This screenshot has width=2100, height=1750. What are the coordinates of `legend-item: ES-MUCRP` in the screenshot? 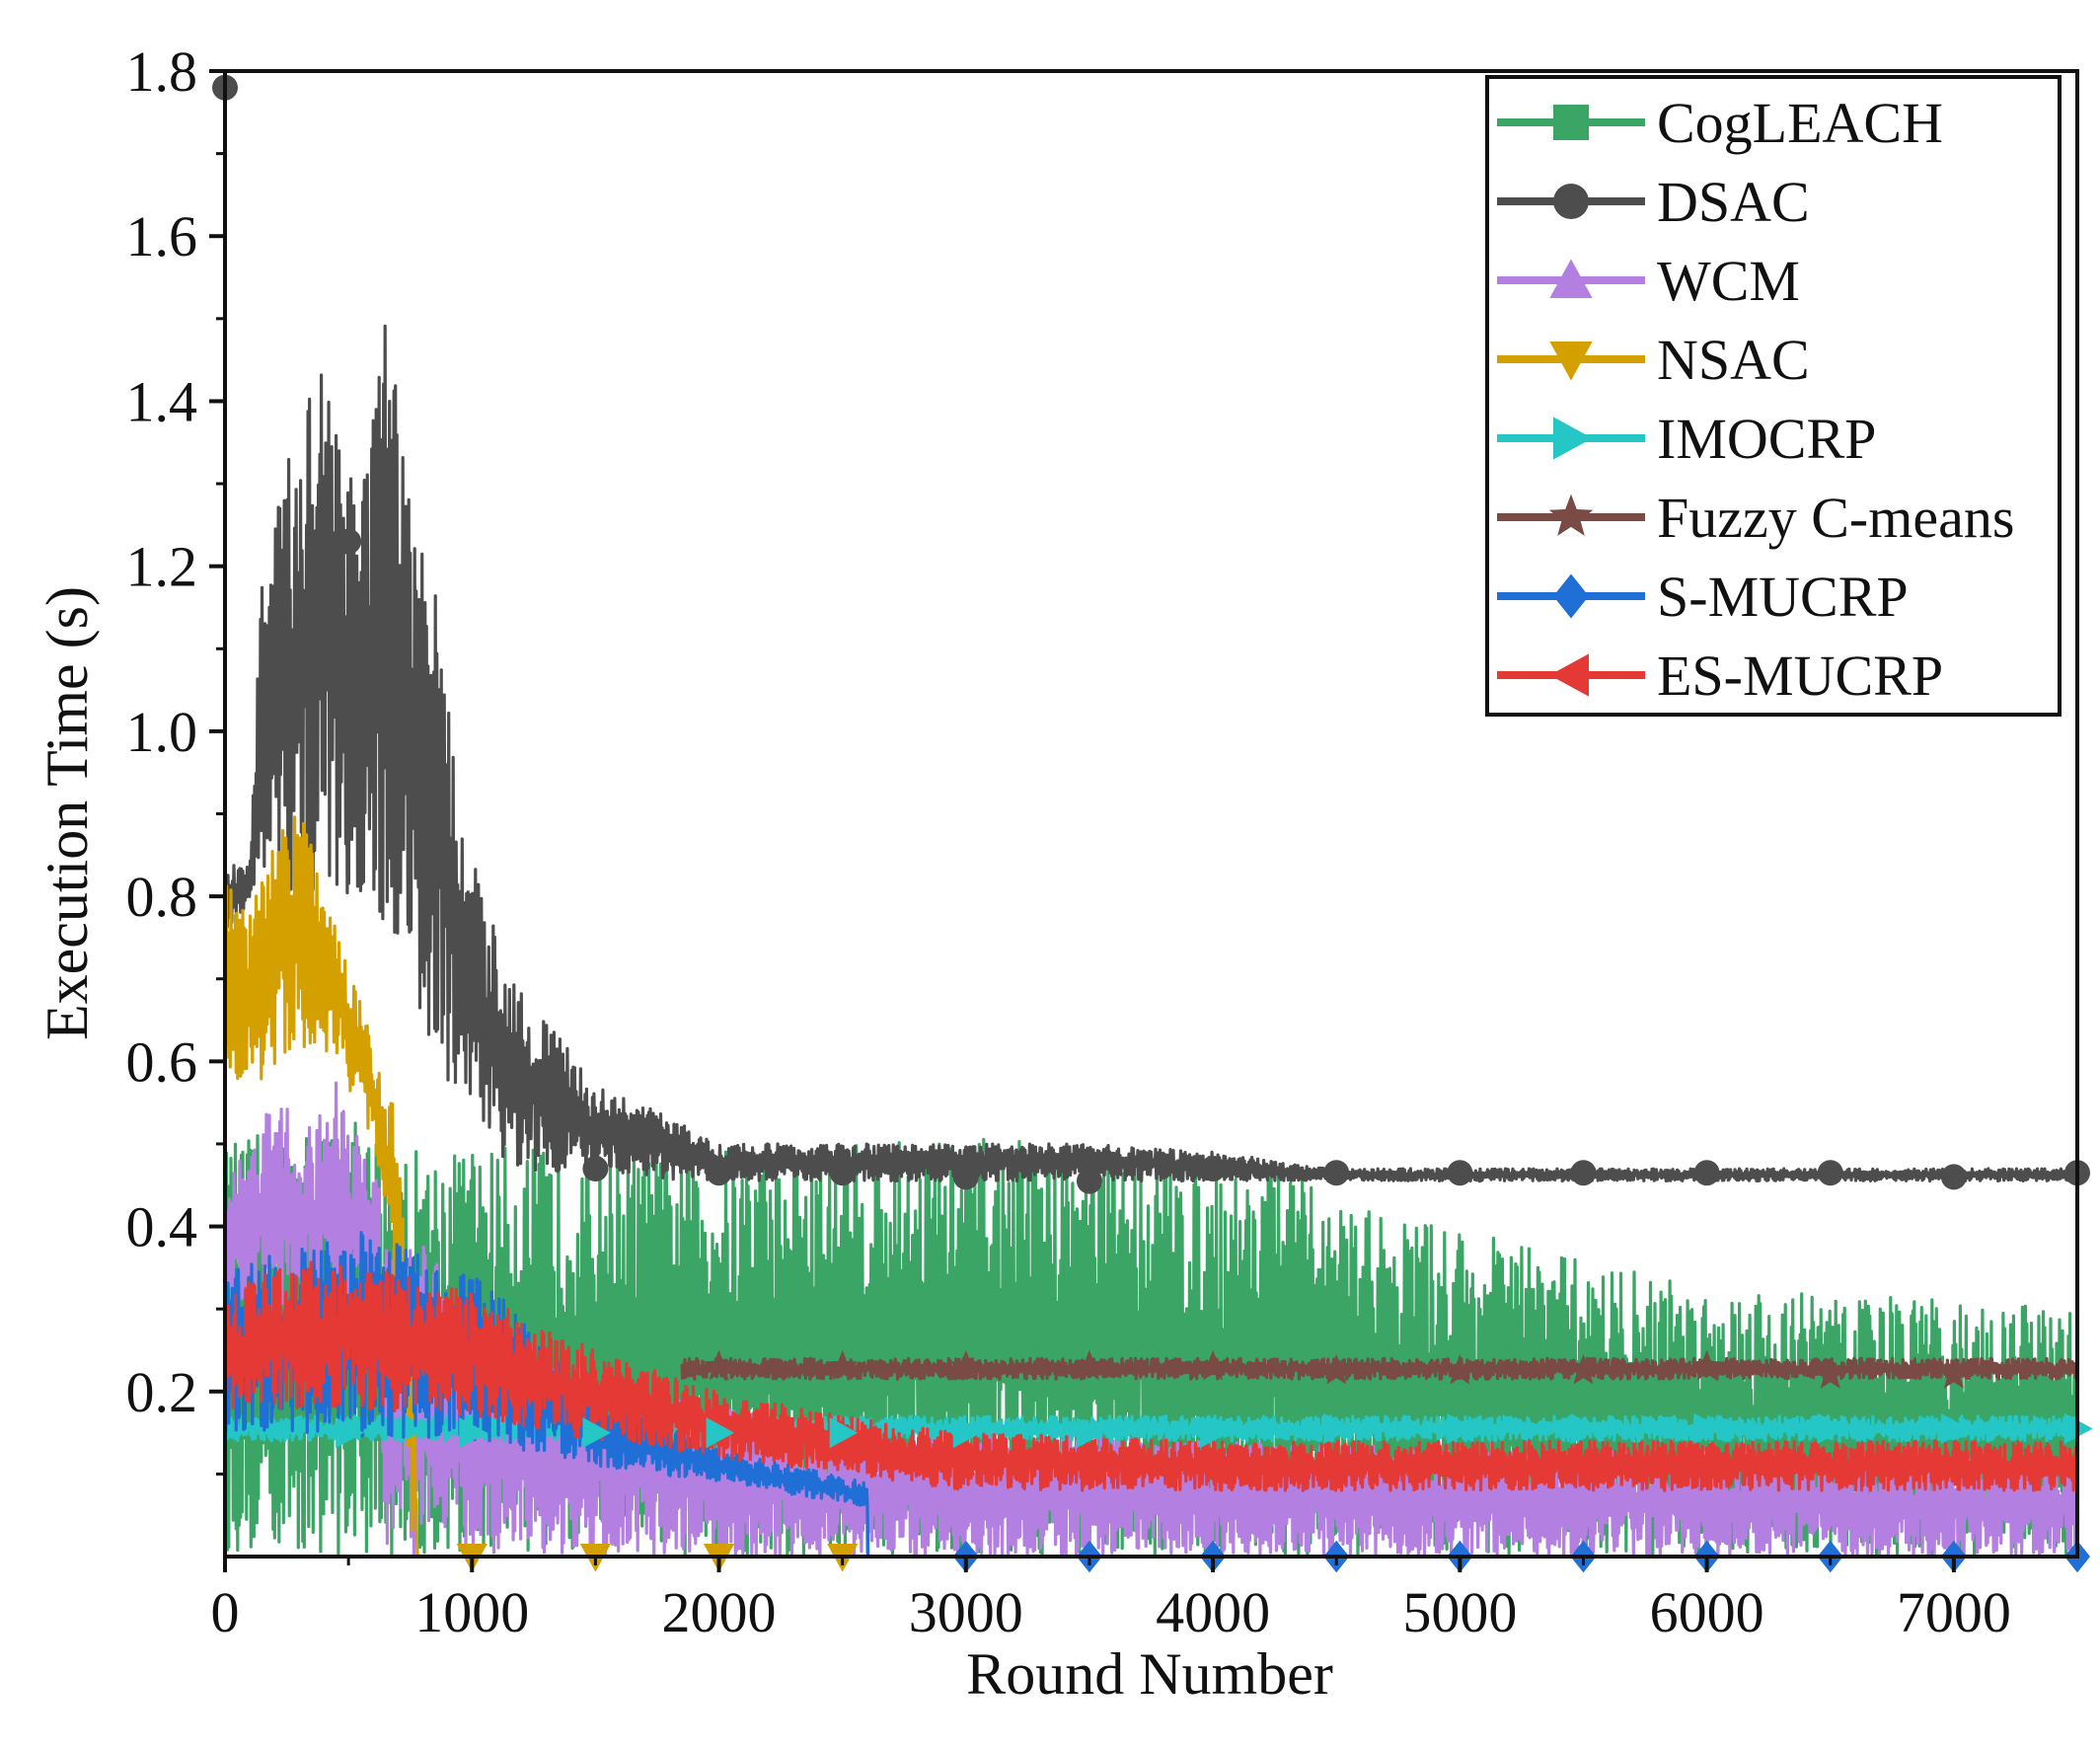 It's located at (1720, 676).